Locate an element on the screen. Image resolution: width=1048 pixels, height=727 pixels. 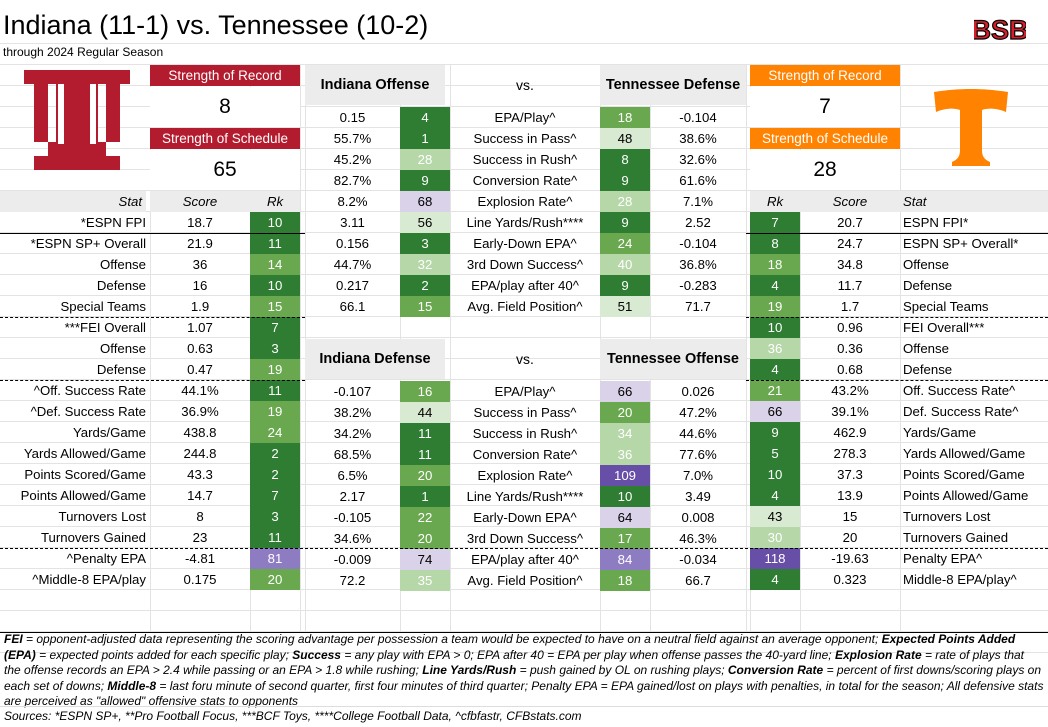
tennessee-stat-score: 0.323 is located at coordinates (850, 579).